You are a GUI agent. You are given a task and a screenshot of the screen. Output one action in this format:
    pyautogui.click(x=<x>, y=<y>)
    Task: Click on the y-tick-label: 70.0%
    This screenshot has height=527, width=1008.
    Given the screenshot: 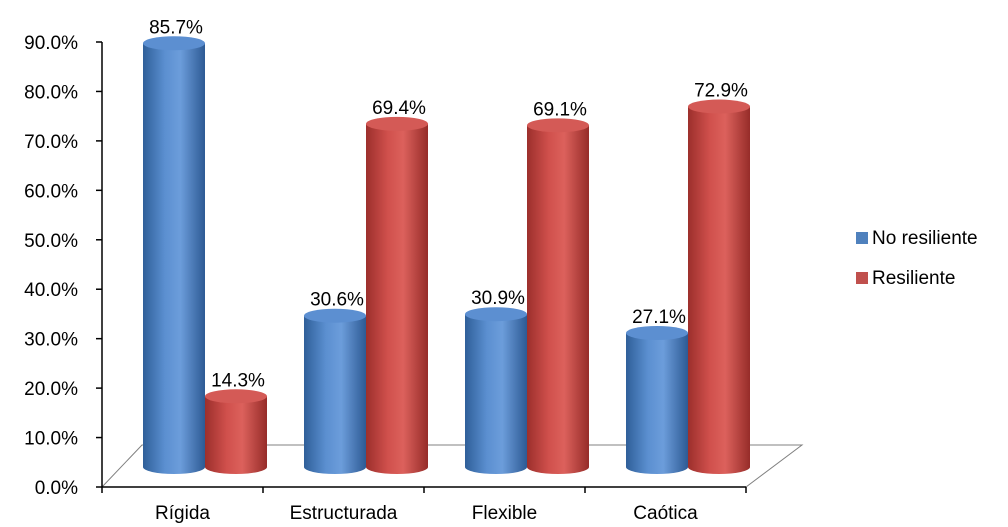 What is the action you would take?
    pyautogui.click(x=51, y=142)
    